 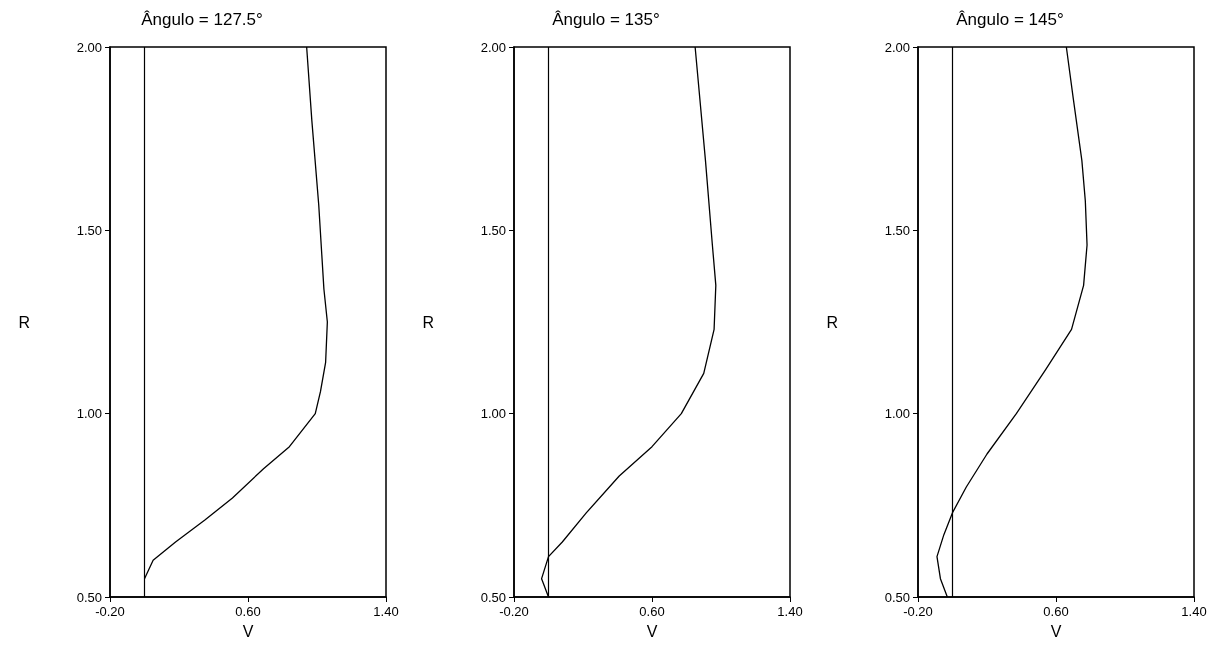 What do you see at coordinates (202, 19) in the screenshot?
I see `chart-title: Ângulo = 127.5°` at bounding box center [202, 19].